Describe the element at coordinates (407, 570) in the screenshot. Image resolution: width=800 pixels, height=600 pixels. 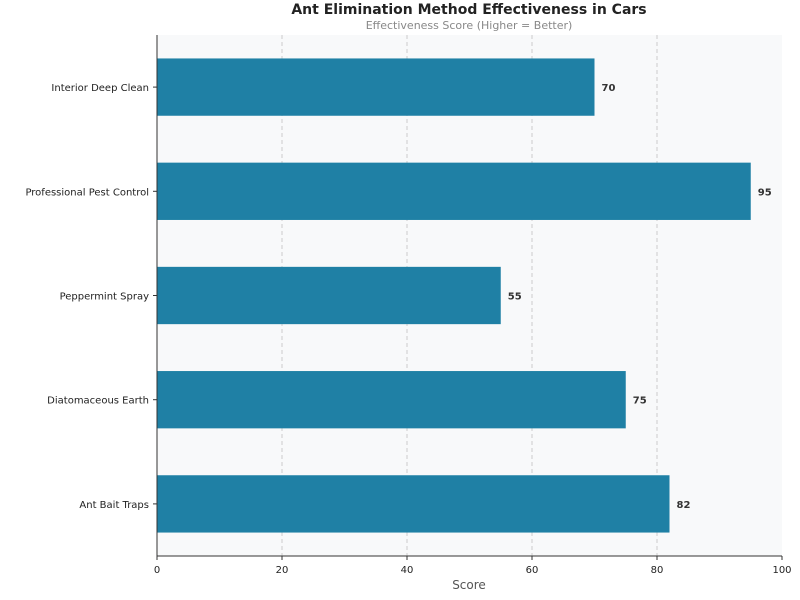
I see `x-tick-label: 40` at that location.